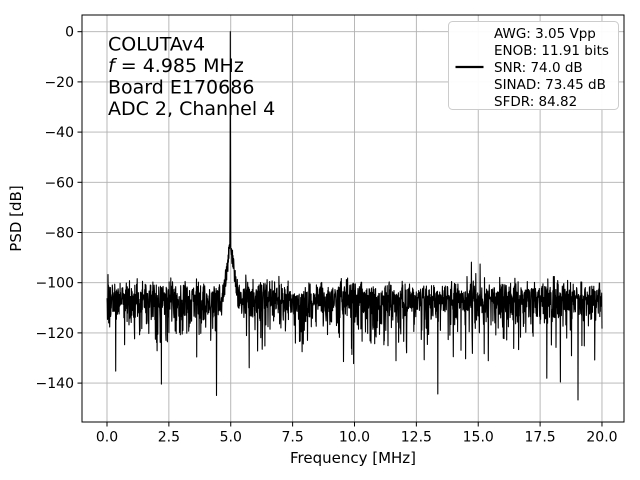 This screenshot has height=480, width=640. What do you see at coordinates (59, 83) in the screenshot?
I see `y-tick-label: −20` at bounding box center [59, 83].